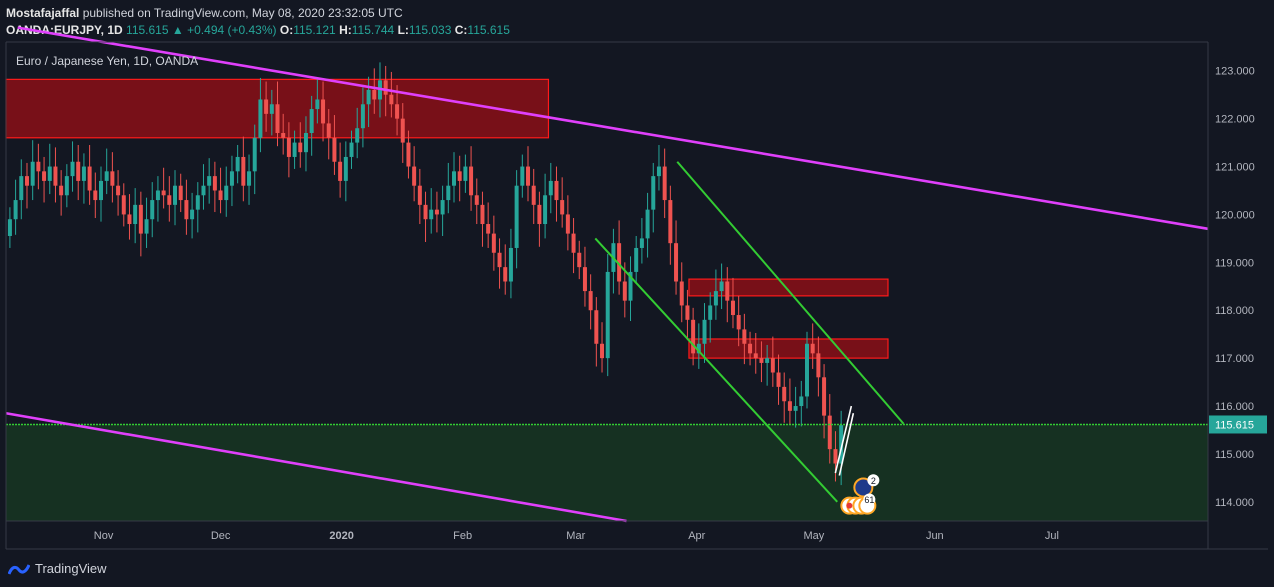 Image resolution: width=1274 pixels, height=587 pixels. I want to click on up-arrow-icon: ▲, so click(177, 30).